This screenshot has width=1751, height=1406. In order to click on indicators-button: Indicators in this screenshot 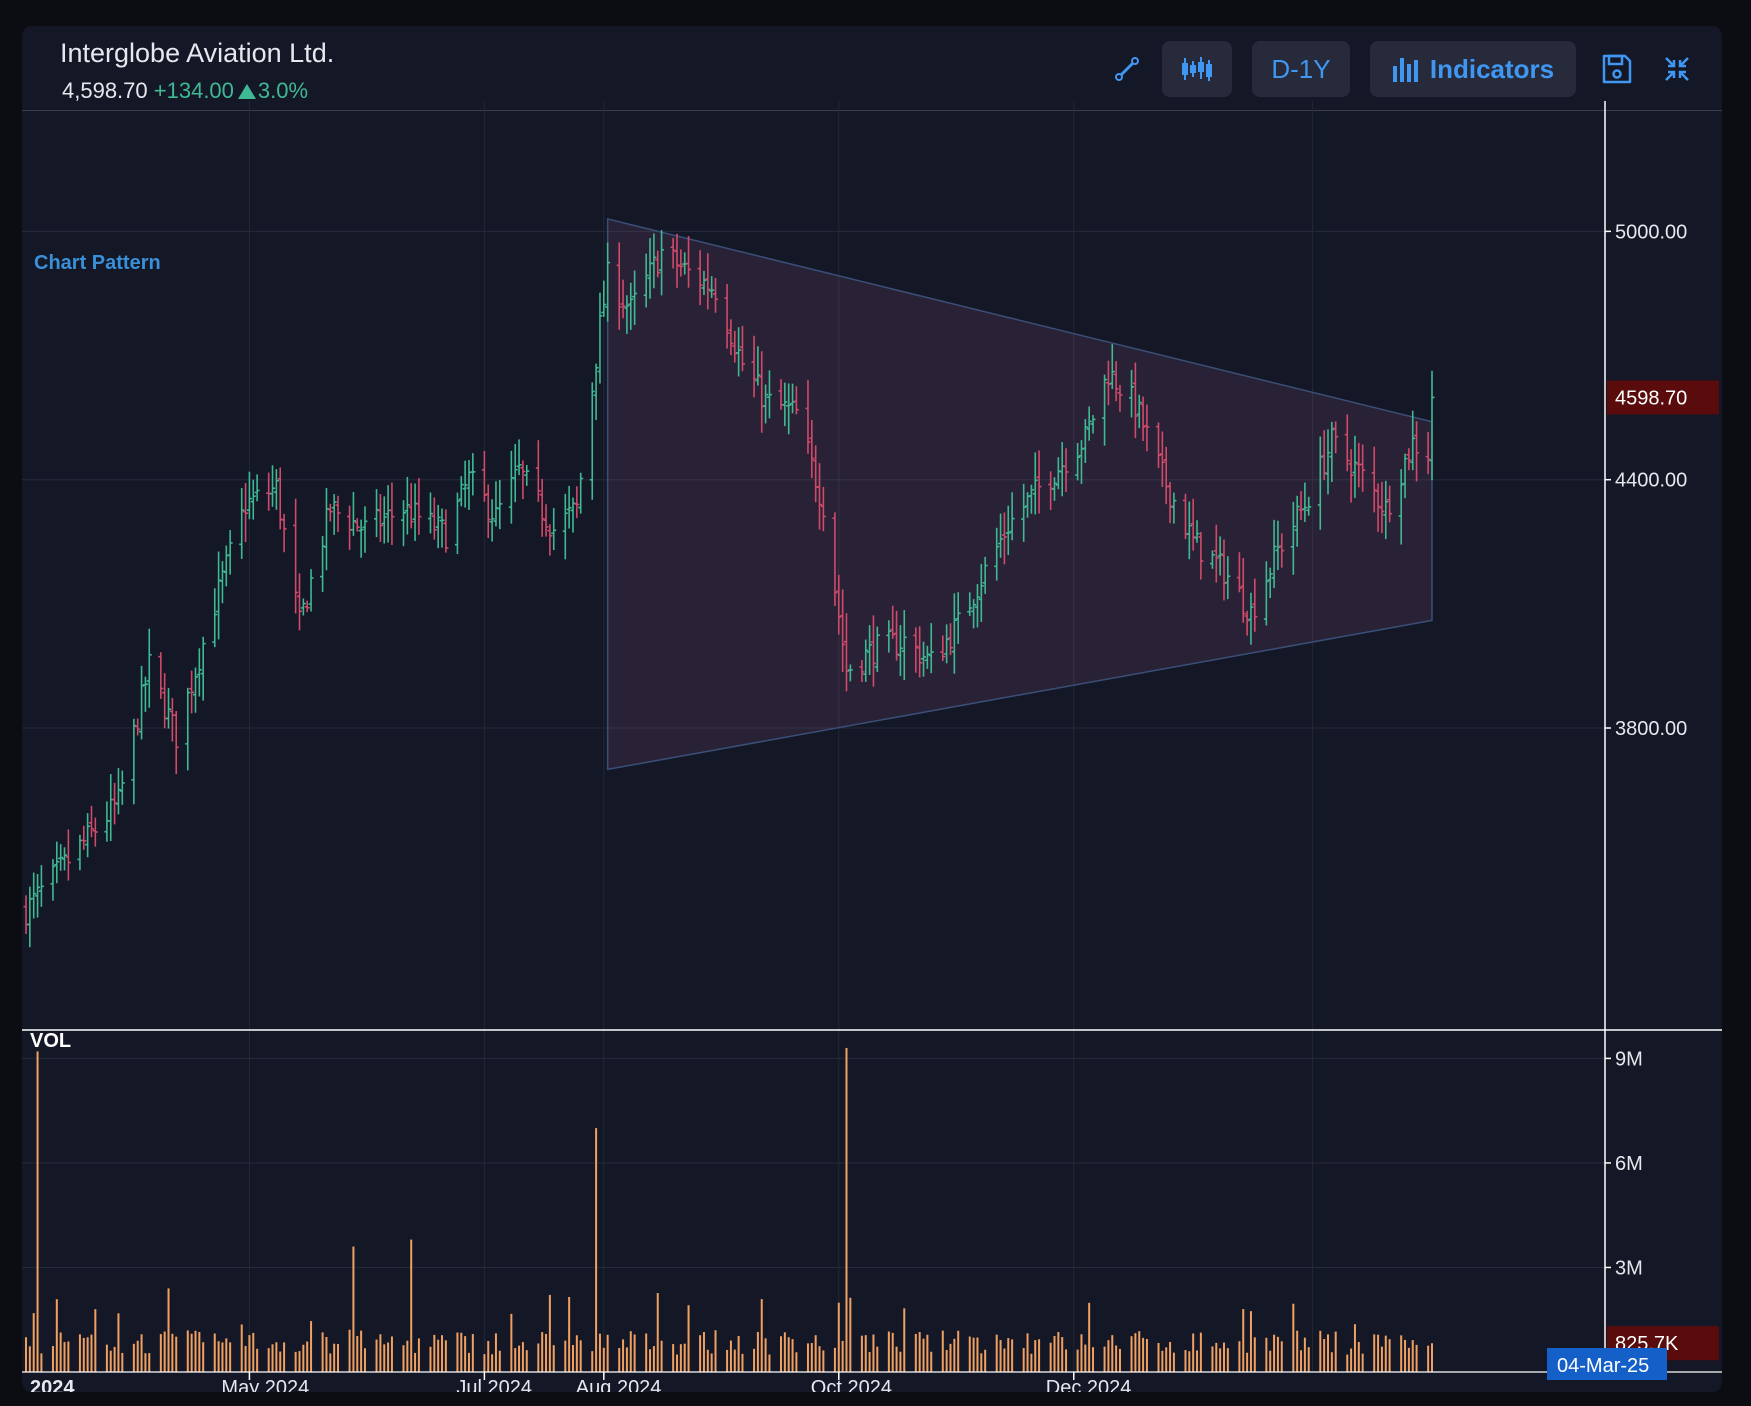, I will do `click(1473, 69)`.